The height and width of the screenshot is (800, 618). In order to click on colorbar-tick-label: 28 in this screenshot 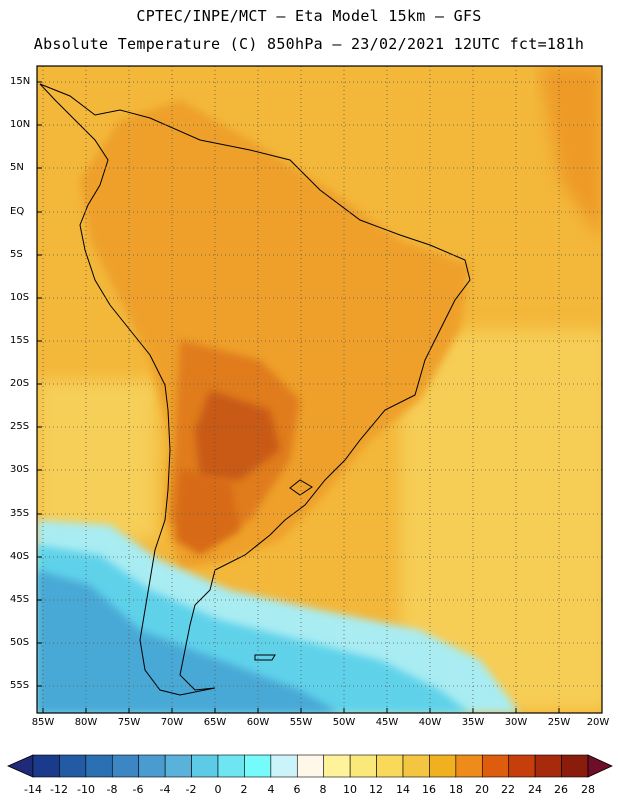, I will do `click(588, 789)`.